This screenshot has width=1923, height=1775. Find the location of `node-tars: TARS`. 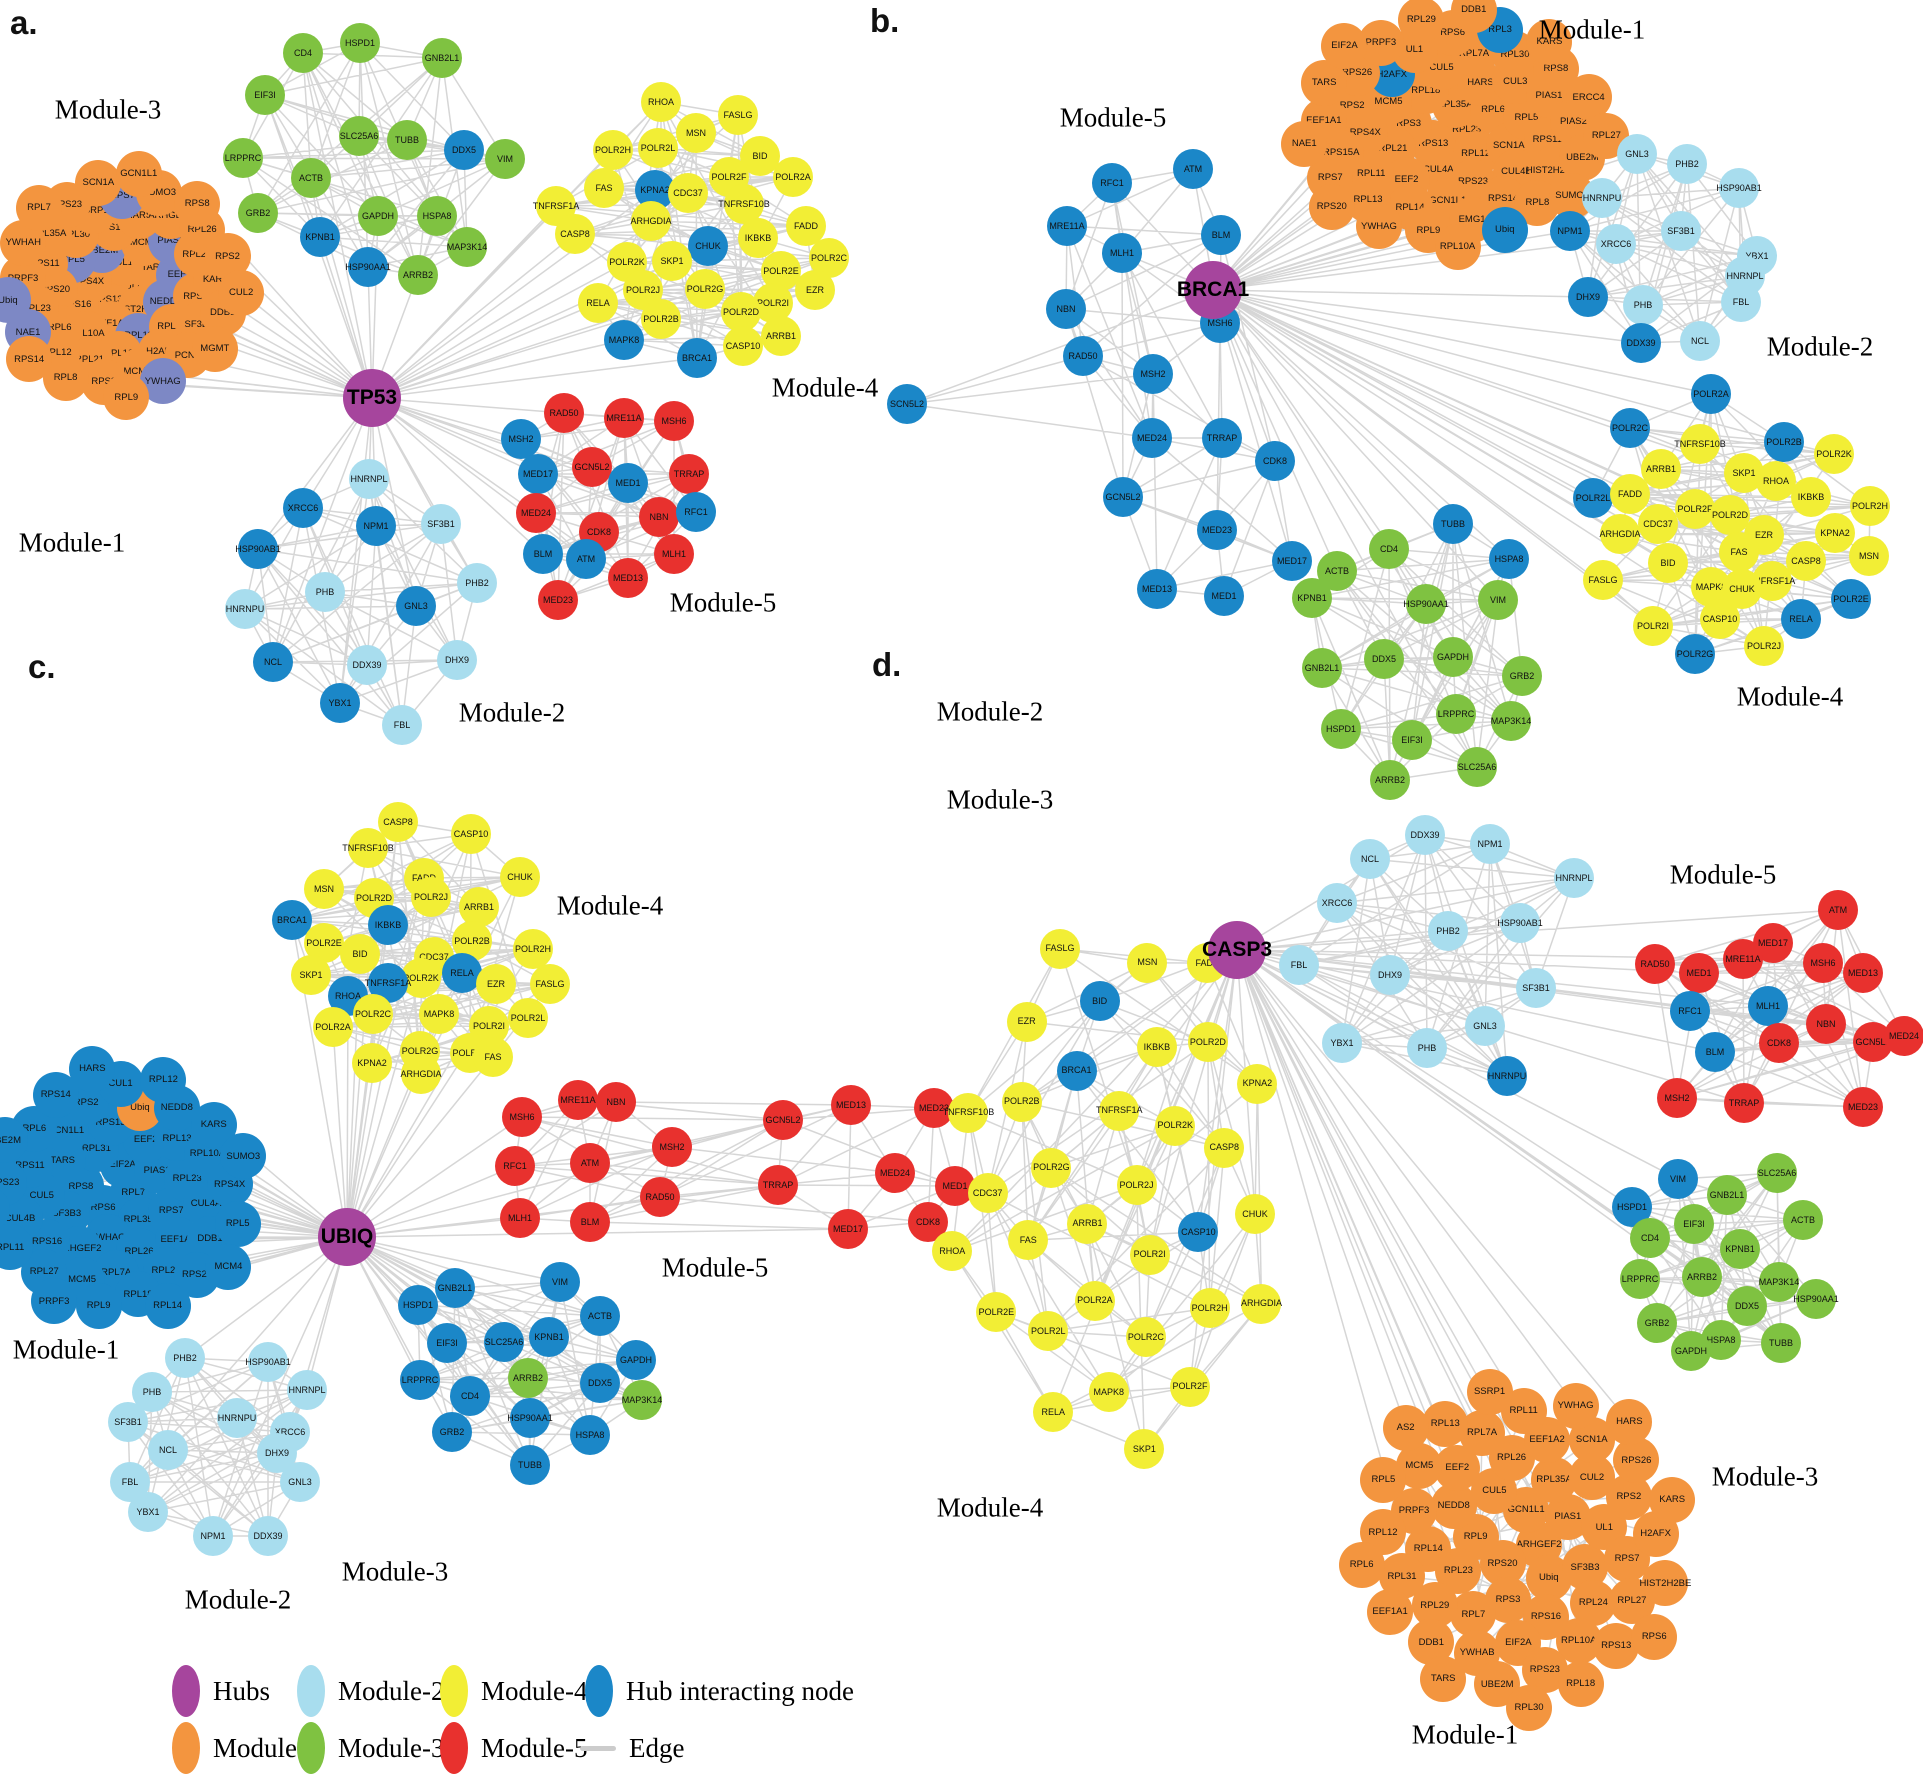

node-tars: TARS is located at coordinates (1443, 1678).